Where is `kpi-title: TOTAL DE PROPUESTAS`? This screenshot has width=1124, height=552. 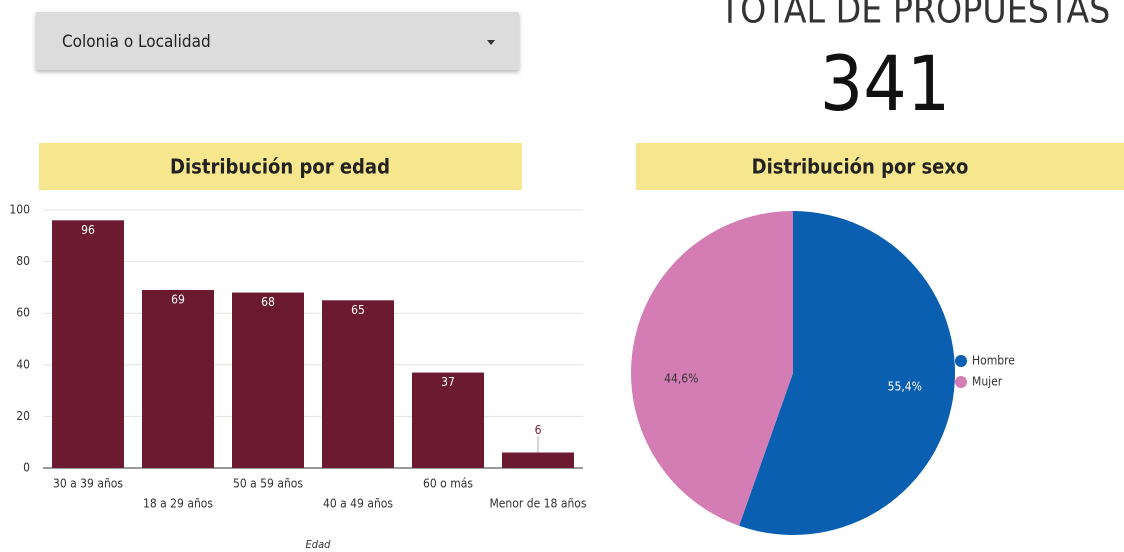
kpi-title: TOTAL DE PROPUESTAS is located at coordinates (914, 16).